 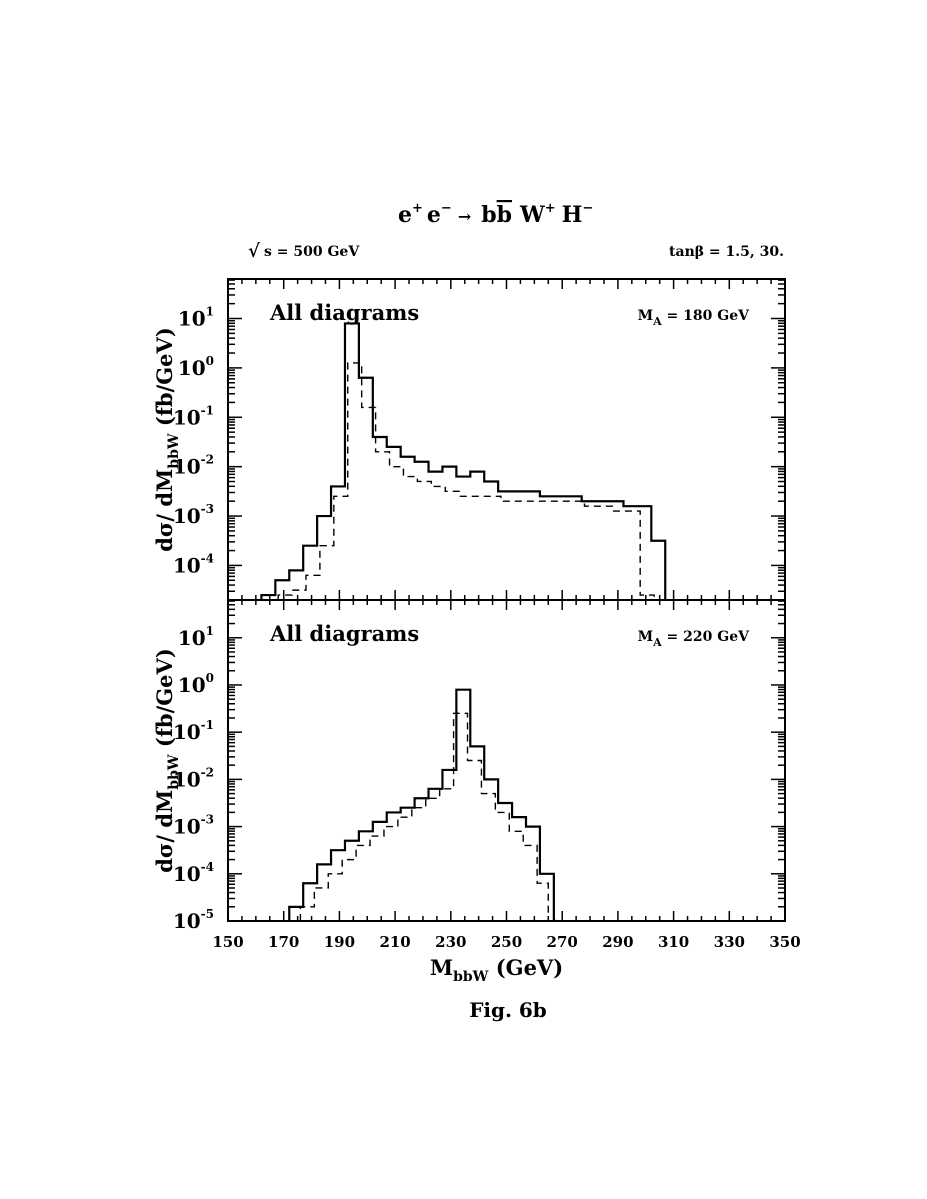 I want to click on sqrt-symbol: √, so click(x=254, y=251).